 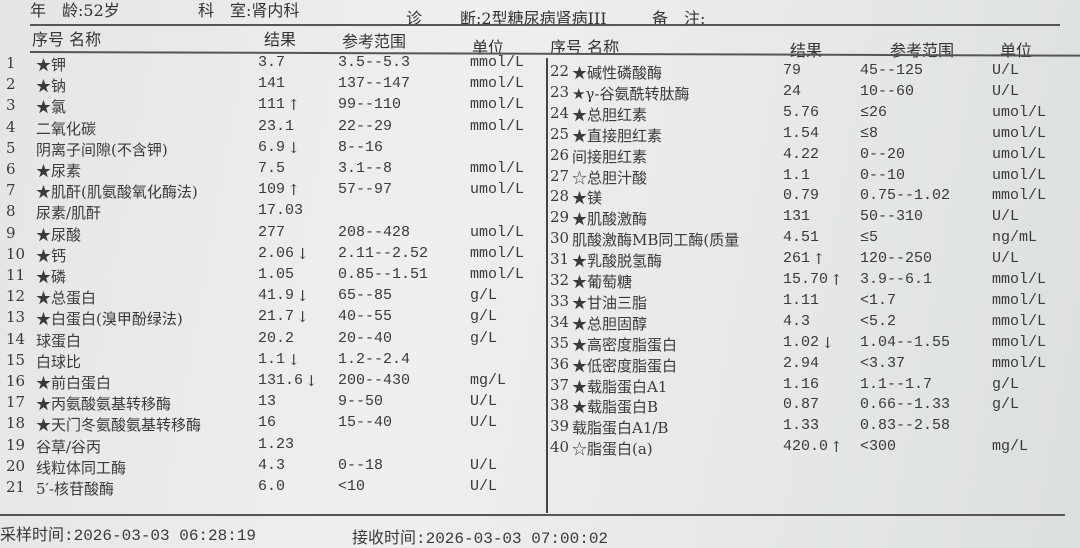 What do you see at coordinates (272, 105) in the screenshot?
I see `test-result: 111` at bounding box center [272, 105].